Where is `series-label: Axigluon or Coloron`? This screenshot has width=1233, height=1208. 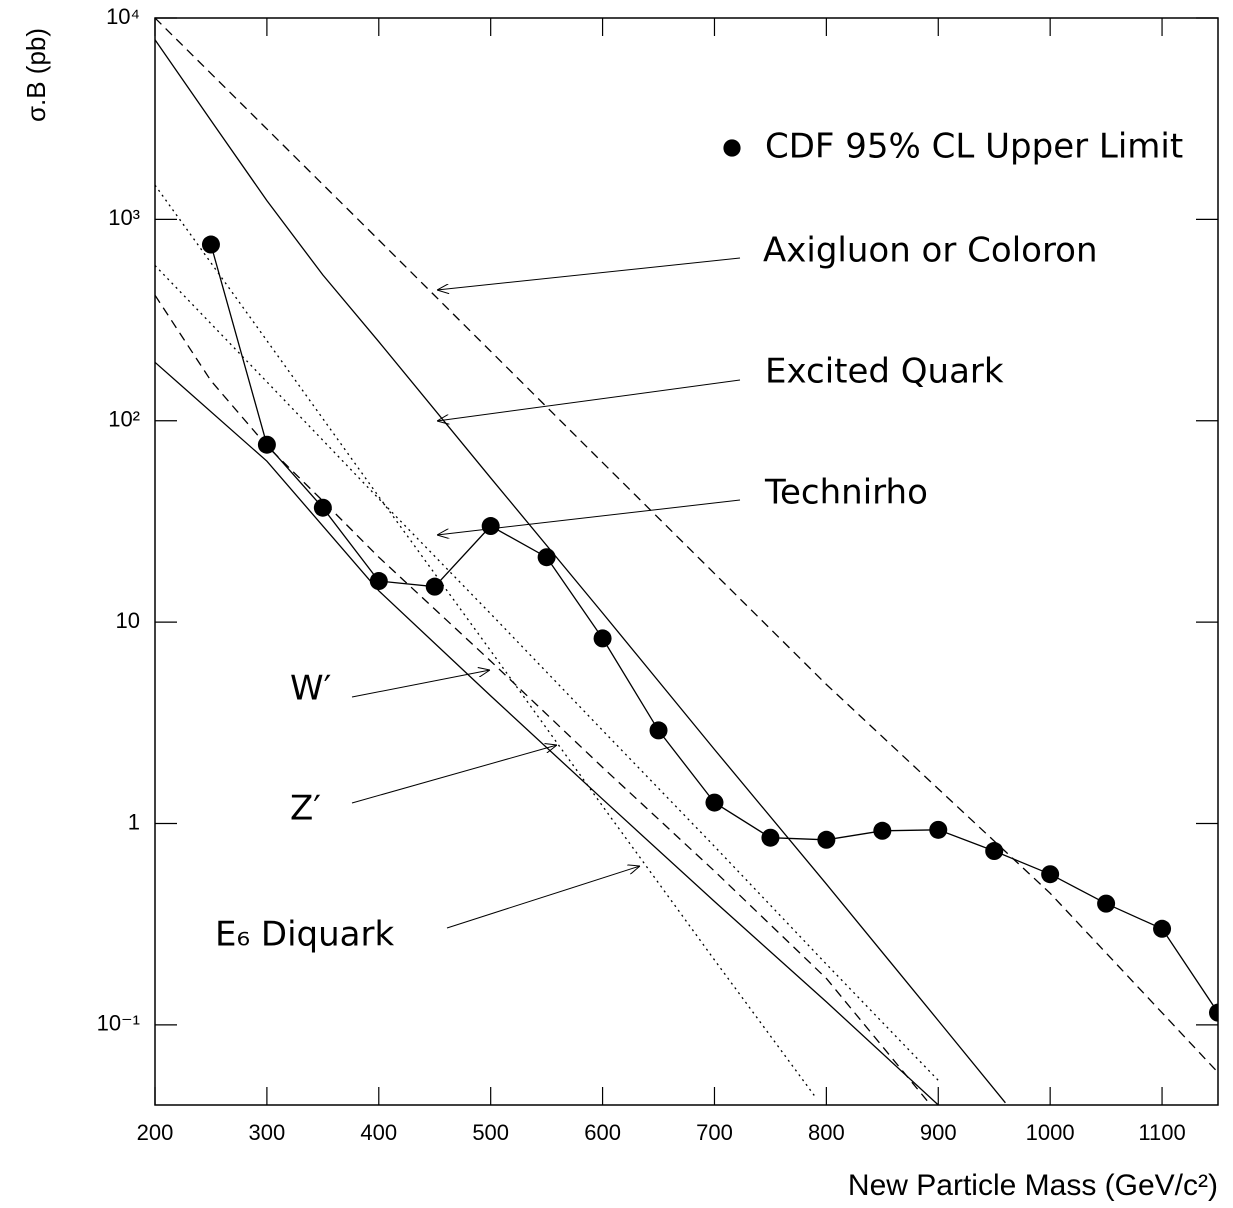 series-label: Axigluon or Coloron is located at coordinates (930, 251).